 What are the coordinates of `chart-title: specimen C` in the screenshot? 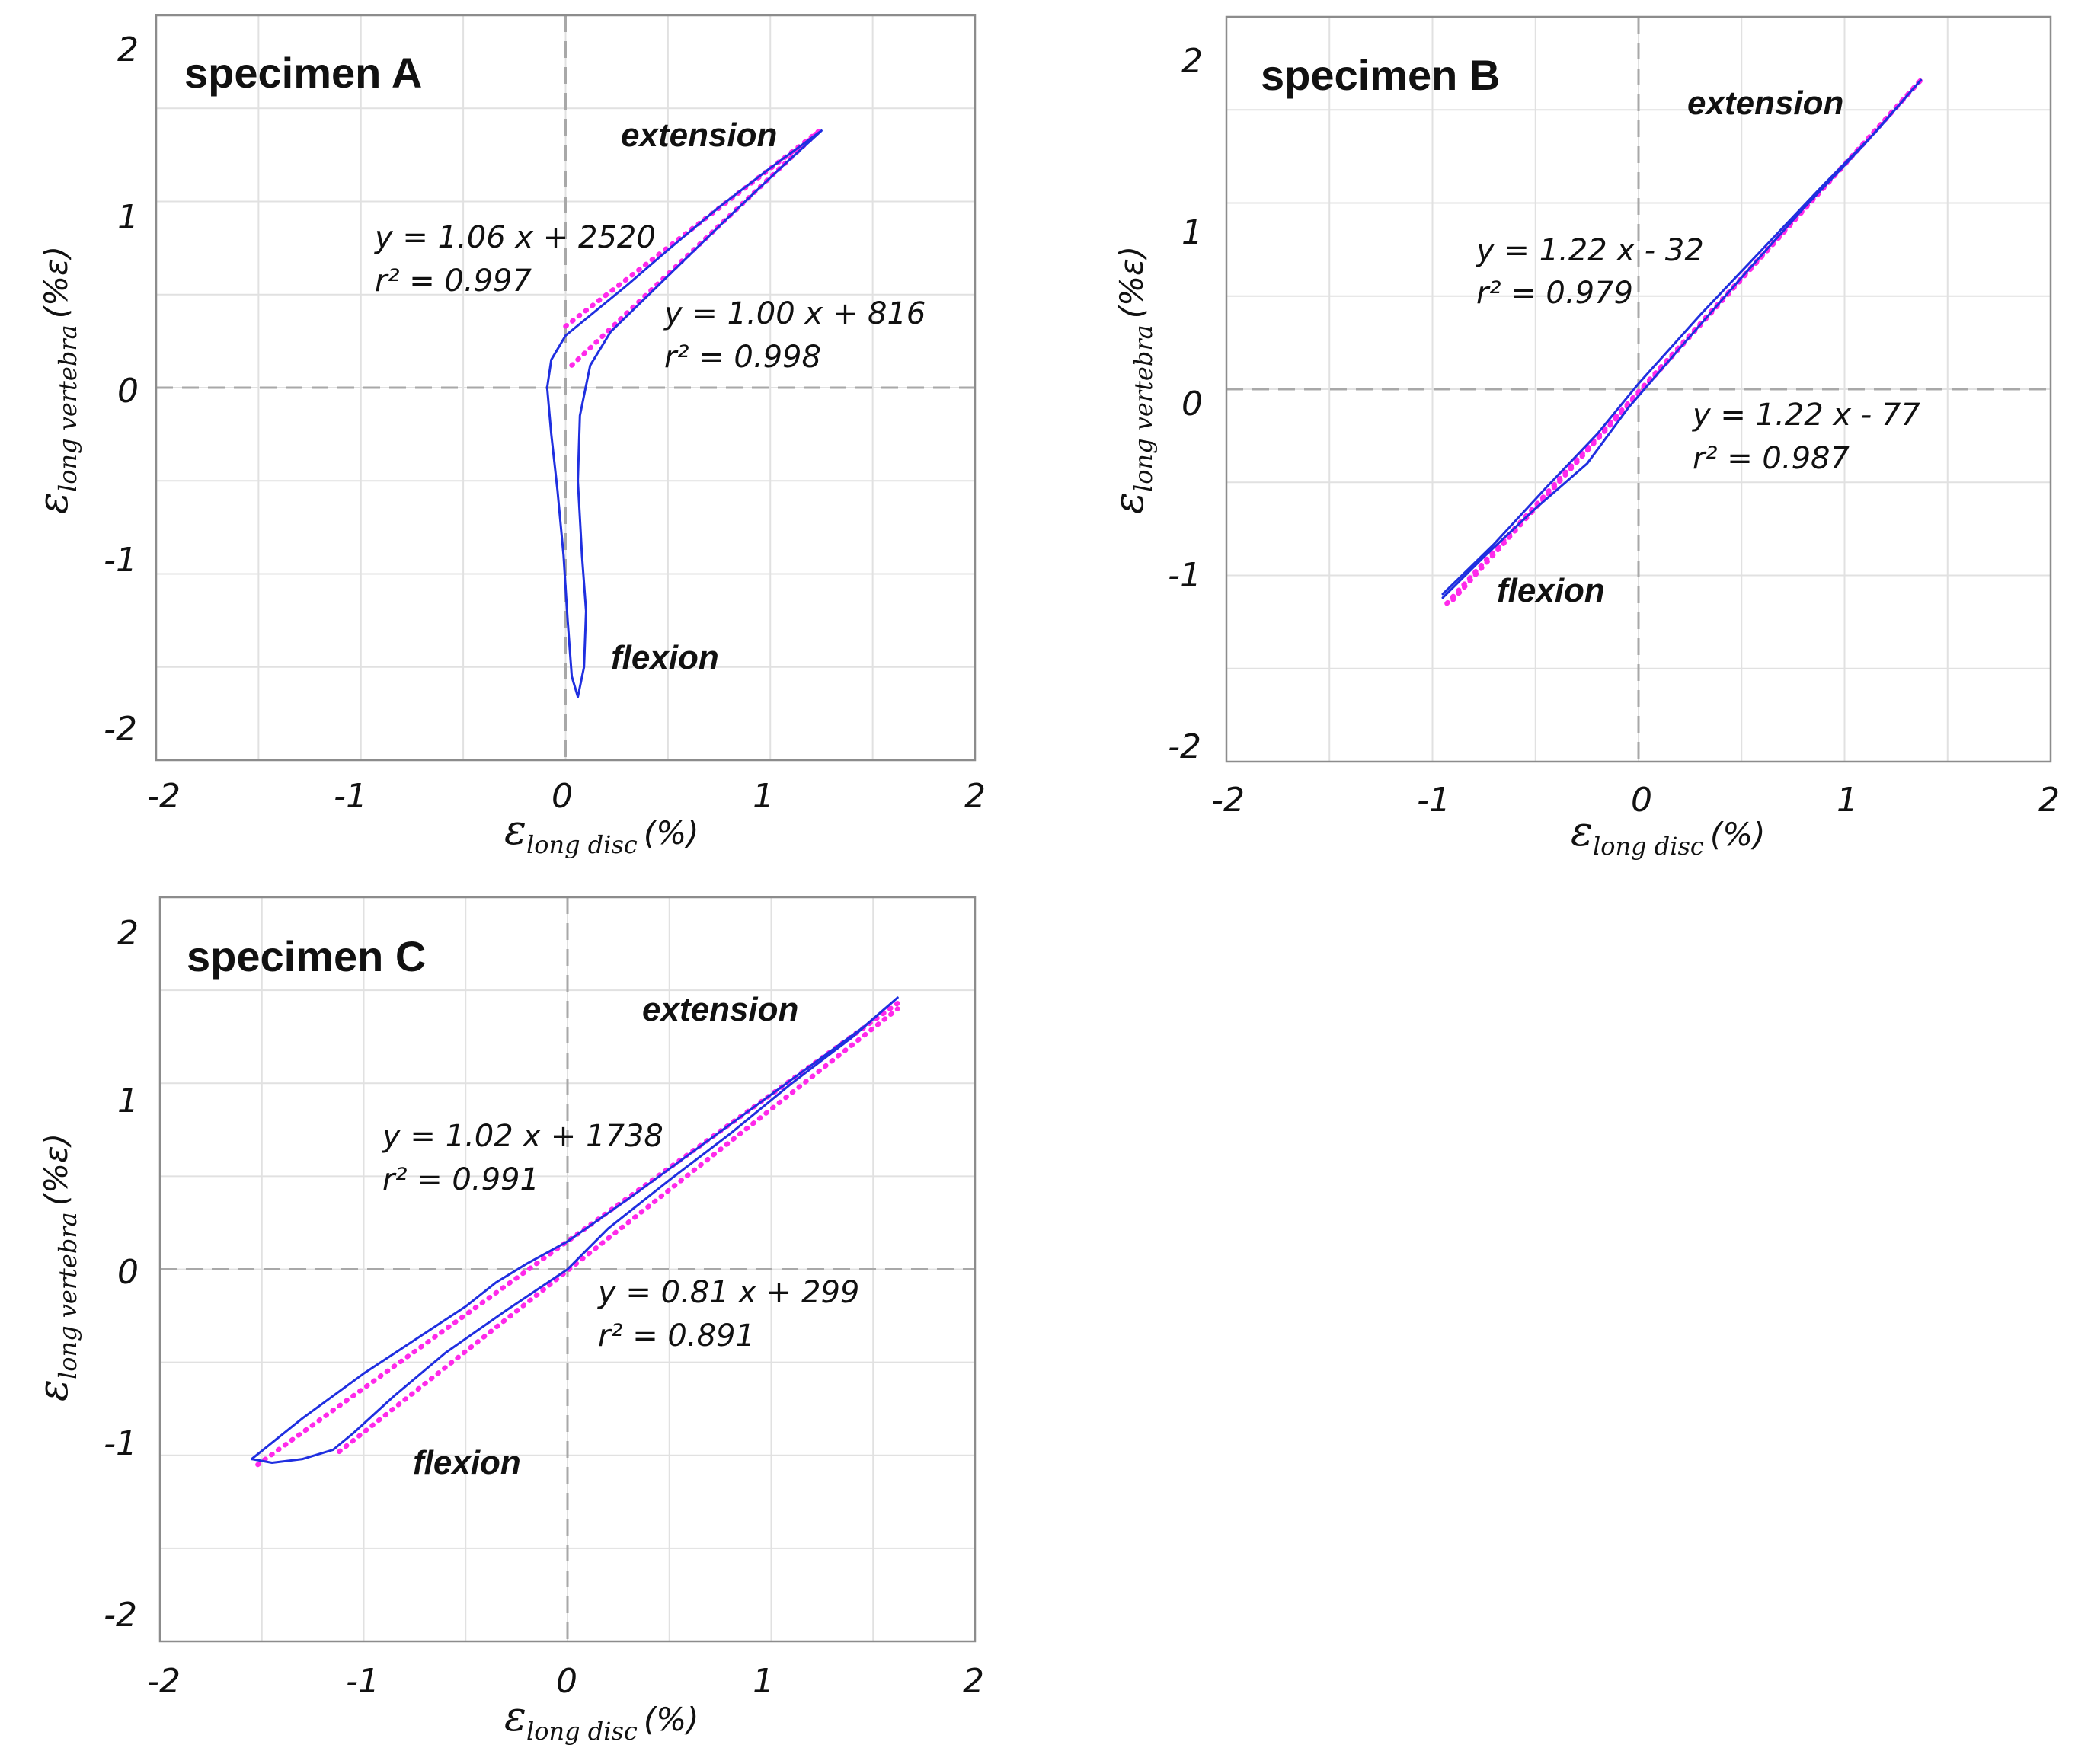 It's located at (306, 956).